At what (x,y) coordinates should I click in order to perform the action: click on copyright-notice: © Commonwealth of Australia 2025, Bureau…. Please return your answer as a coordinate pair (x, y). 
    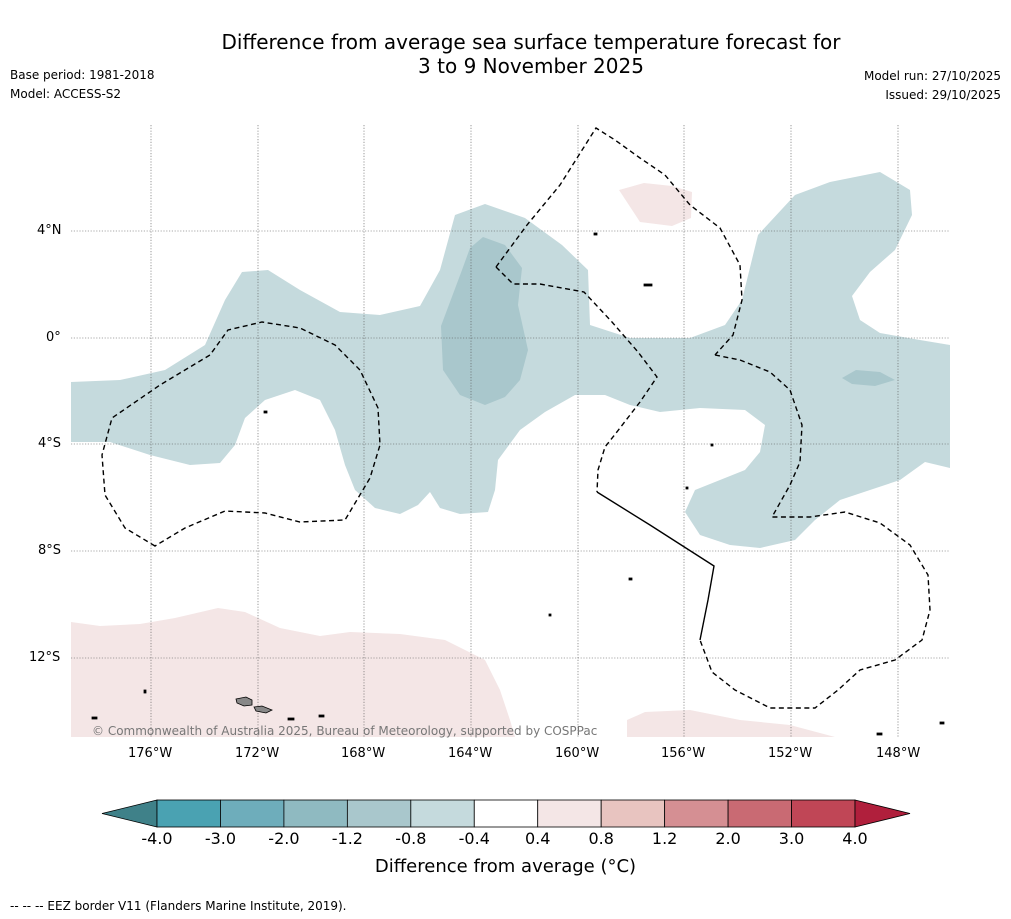
    Looking at the image, I should click on (345, 731).